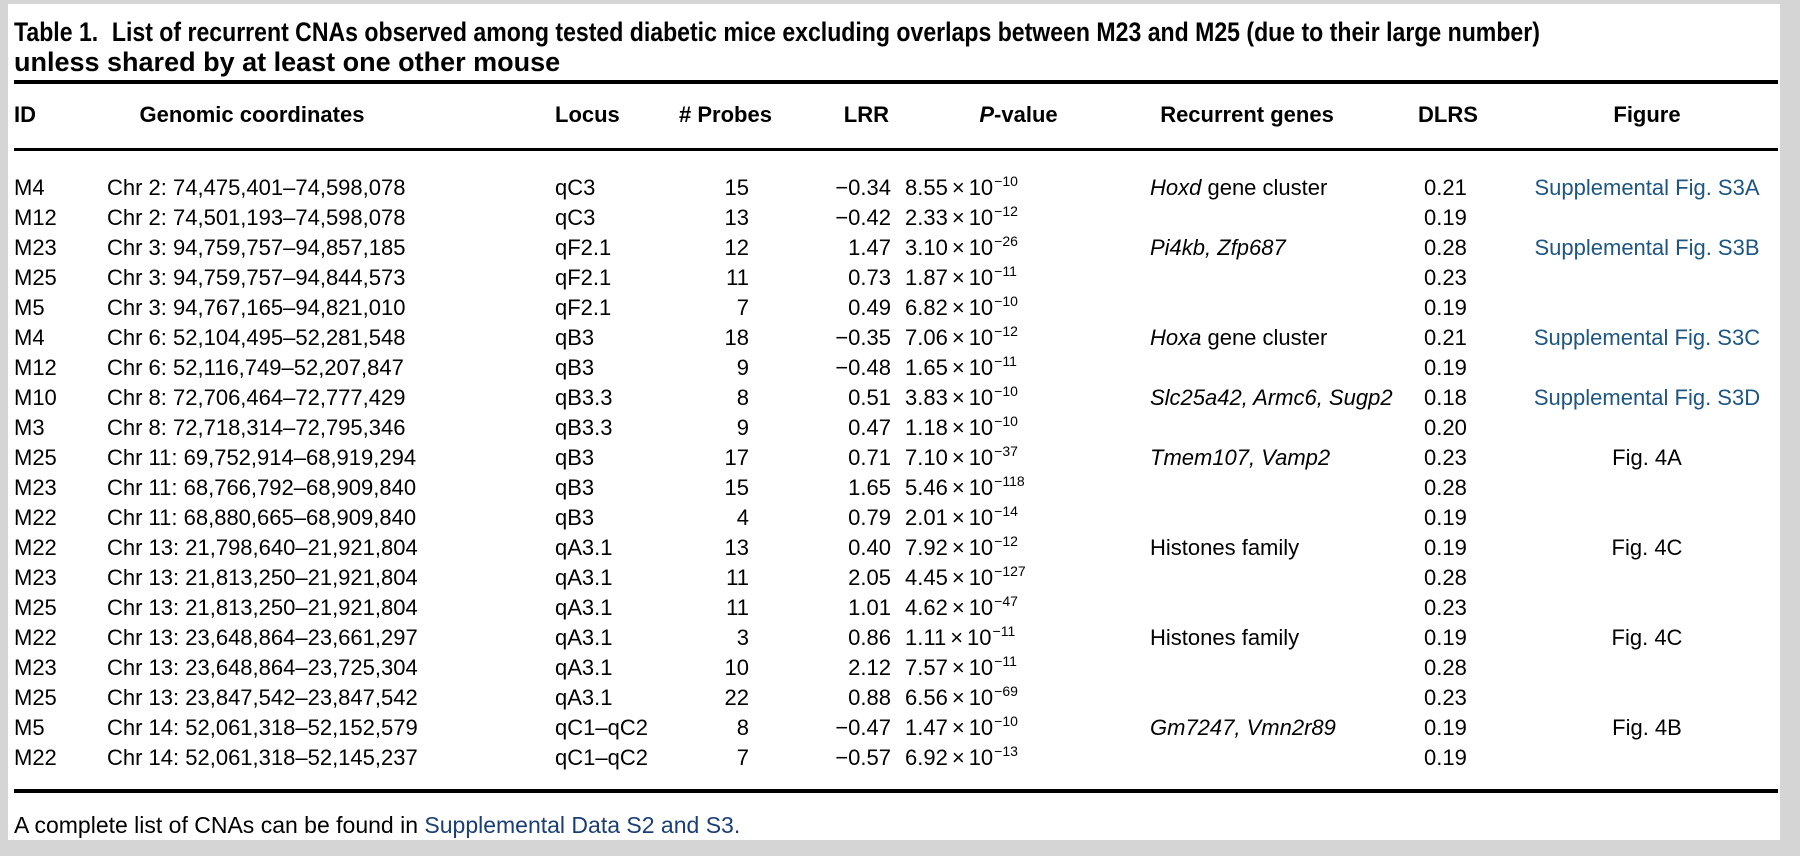 This screenshot has width=1800, height=856. Describe the element at coordinates (29, 427) in the screenshot. I see `cell-mouse-id: M3` at that location.